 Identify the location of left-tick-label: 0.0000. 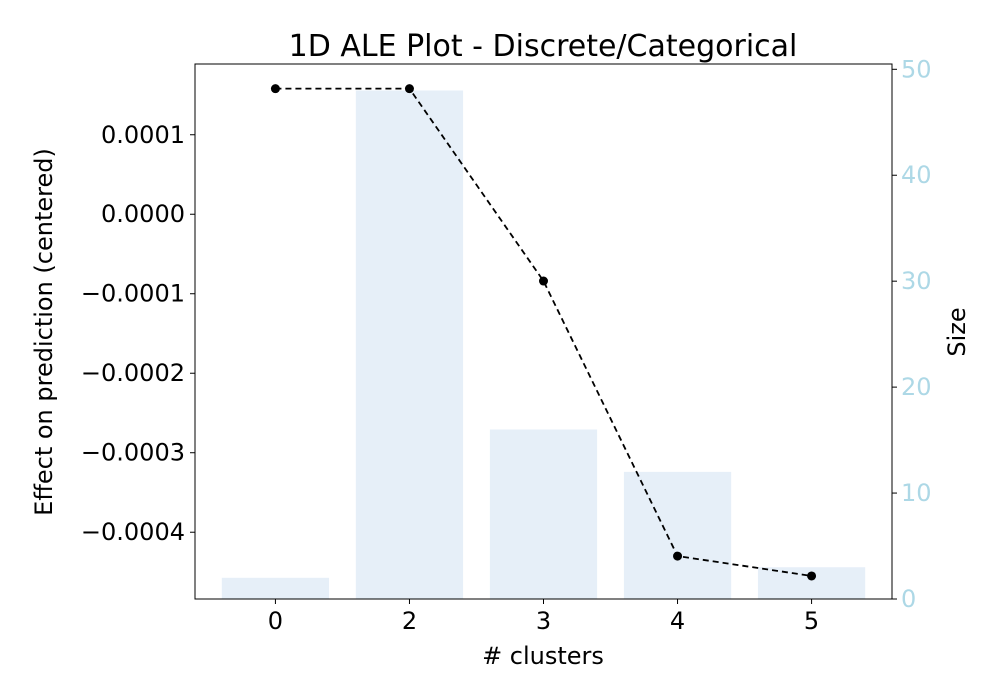
(143, 214).